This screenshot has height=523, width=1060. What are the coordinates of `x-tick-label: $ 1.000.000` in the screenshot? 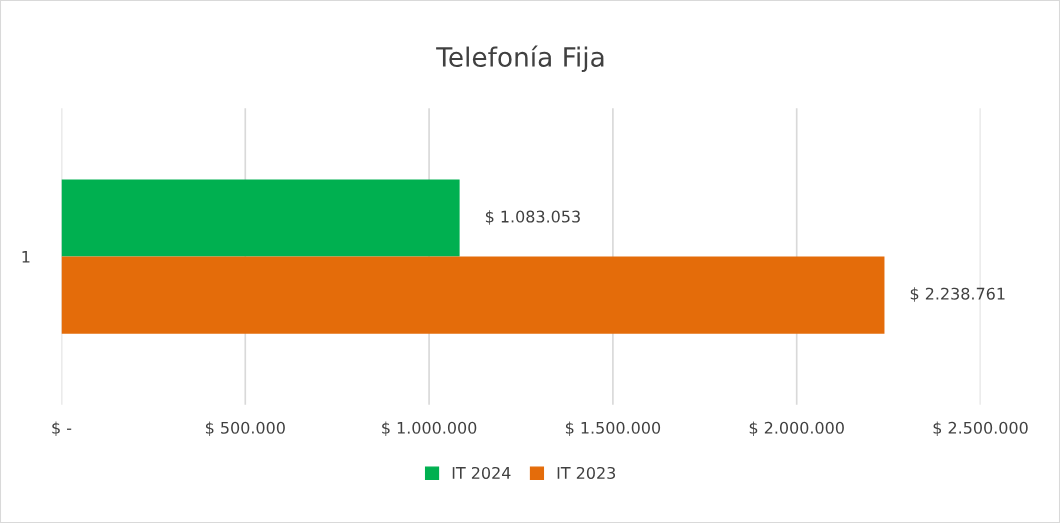 It's located at (429, 428).